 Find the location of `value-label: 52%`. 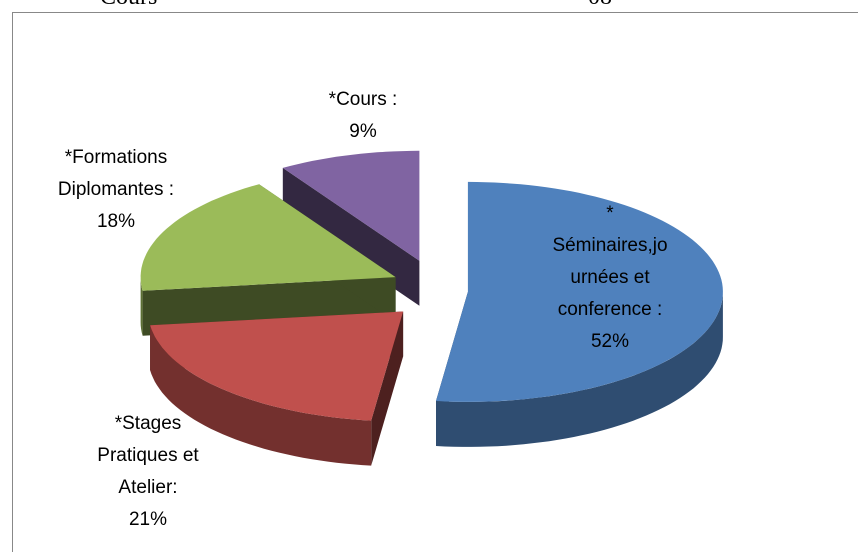

value-label: 52% is located at coordinates (610, 341).